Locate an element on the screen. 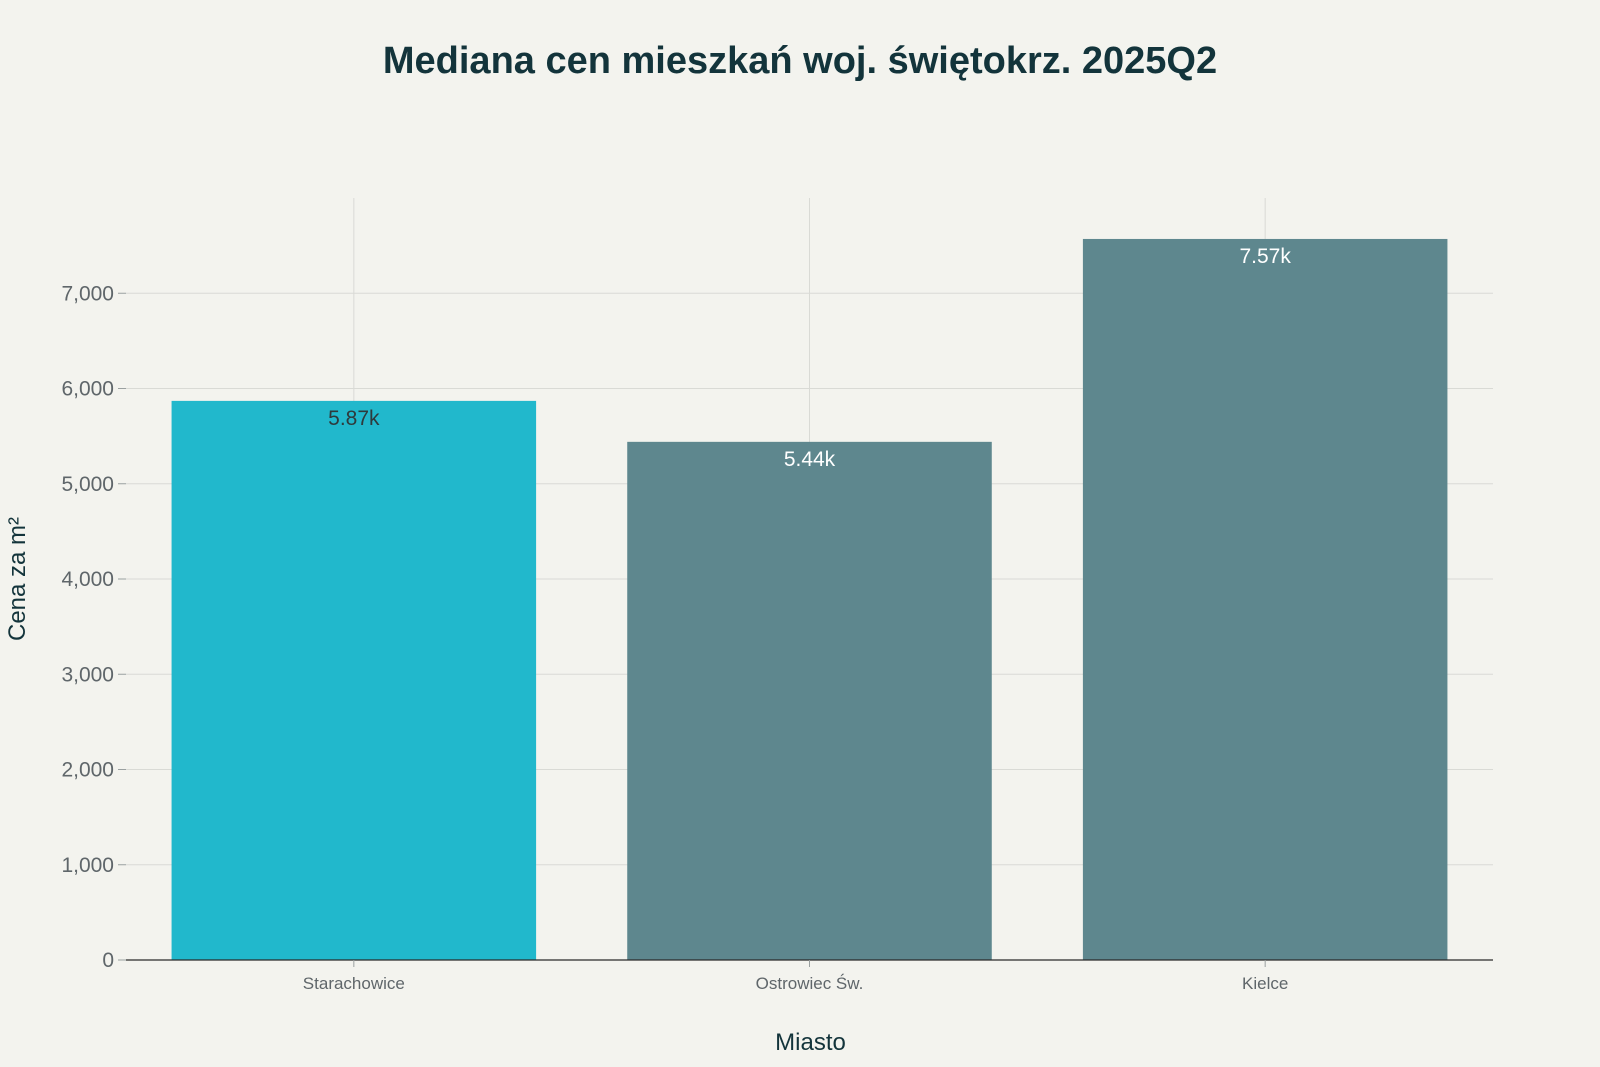 The height and width of the screenshot is (1067, 1600). y-tick-label: 6,000 is located at coordinates (87, 389).